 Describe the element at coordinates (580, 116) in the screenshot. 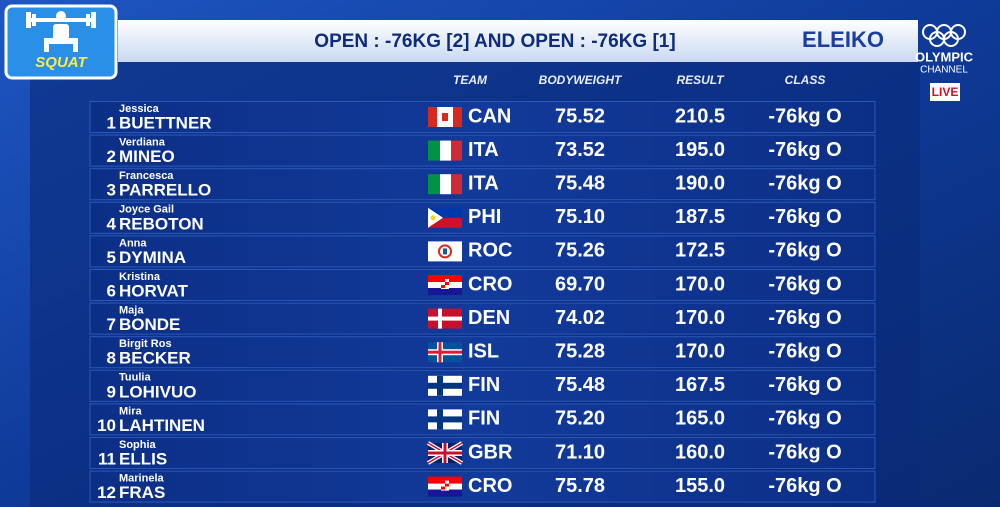

I see `cell-bodyweight: 75.52` at that location.